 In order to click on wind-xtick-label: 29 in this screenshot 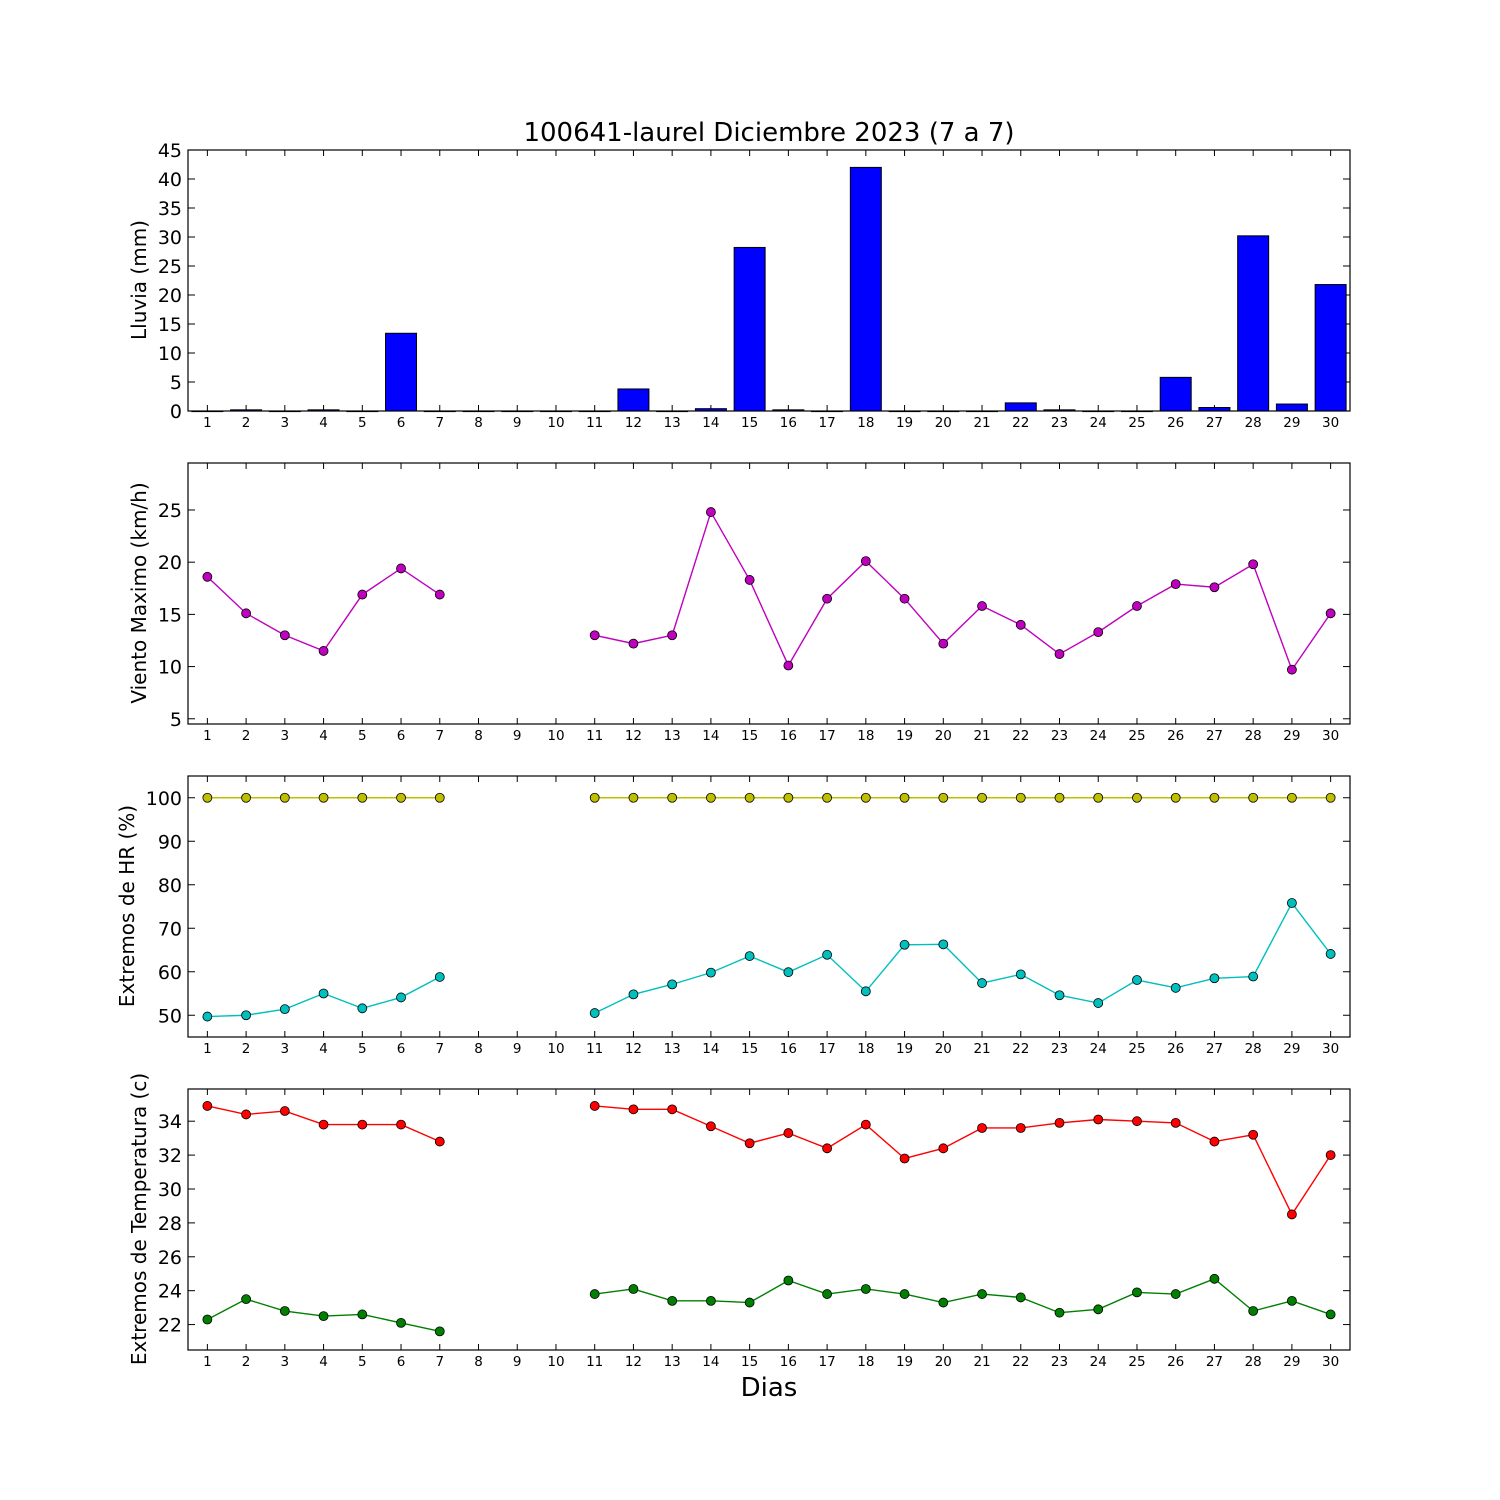, I will do `click(1291, 736)`.